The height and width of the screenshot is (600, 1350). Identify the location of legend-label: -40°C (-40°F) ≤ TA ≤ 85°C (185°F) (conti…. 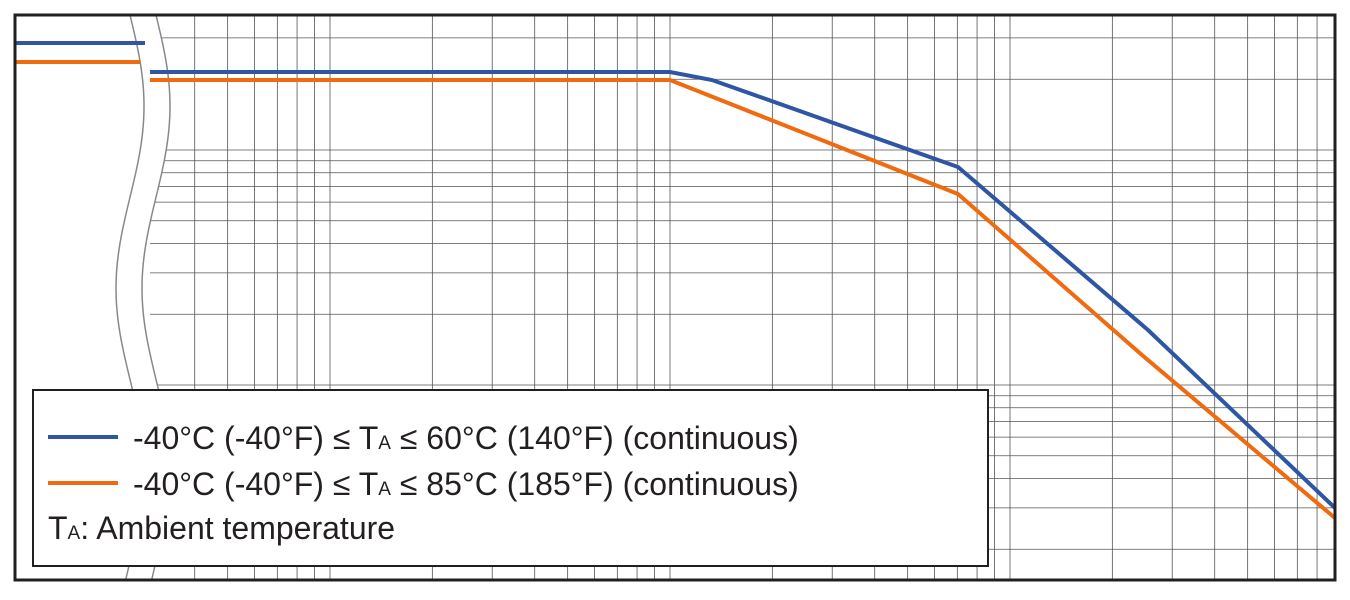
(466, 484).